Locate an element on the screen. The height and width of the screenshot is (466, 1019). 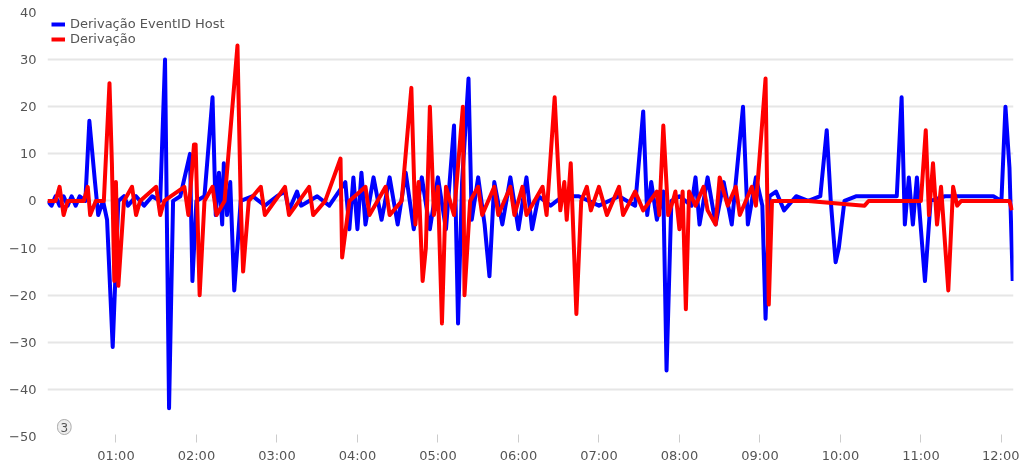
x-tick-label: 11:00 is located at coordinates (921, 455).